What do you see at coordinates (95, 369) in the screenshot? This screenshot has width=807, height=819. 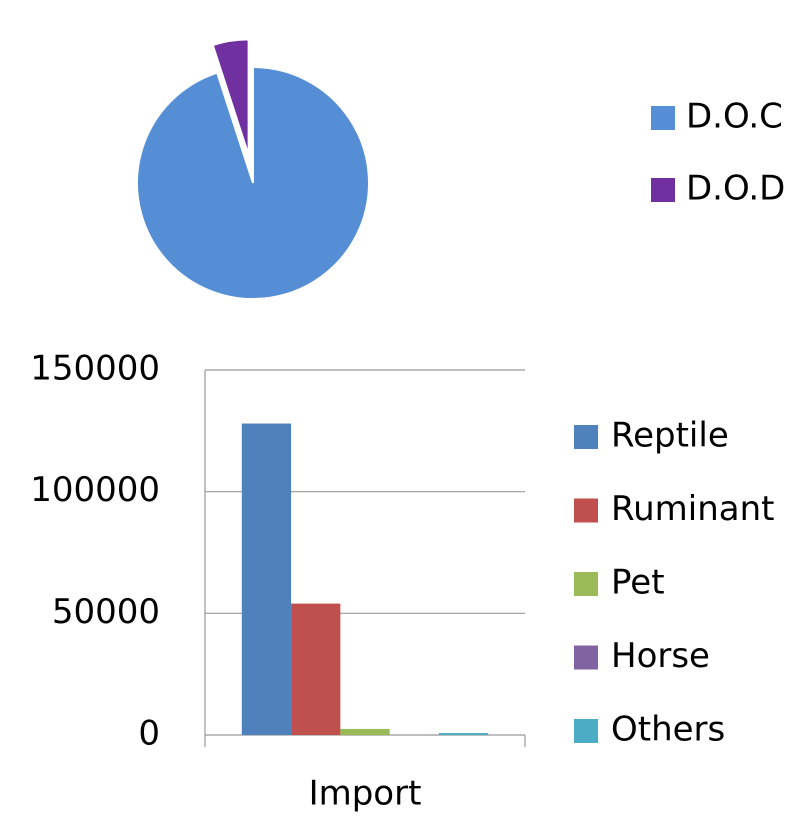 I see `y-tick-label: 150000` at bounding box center [95, 369].